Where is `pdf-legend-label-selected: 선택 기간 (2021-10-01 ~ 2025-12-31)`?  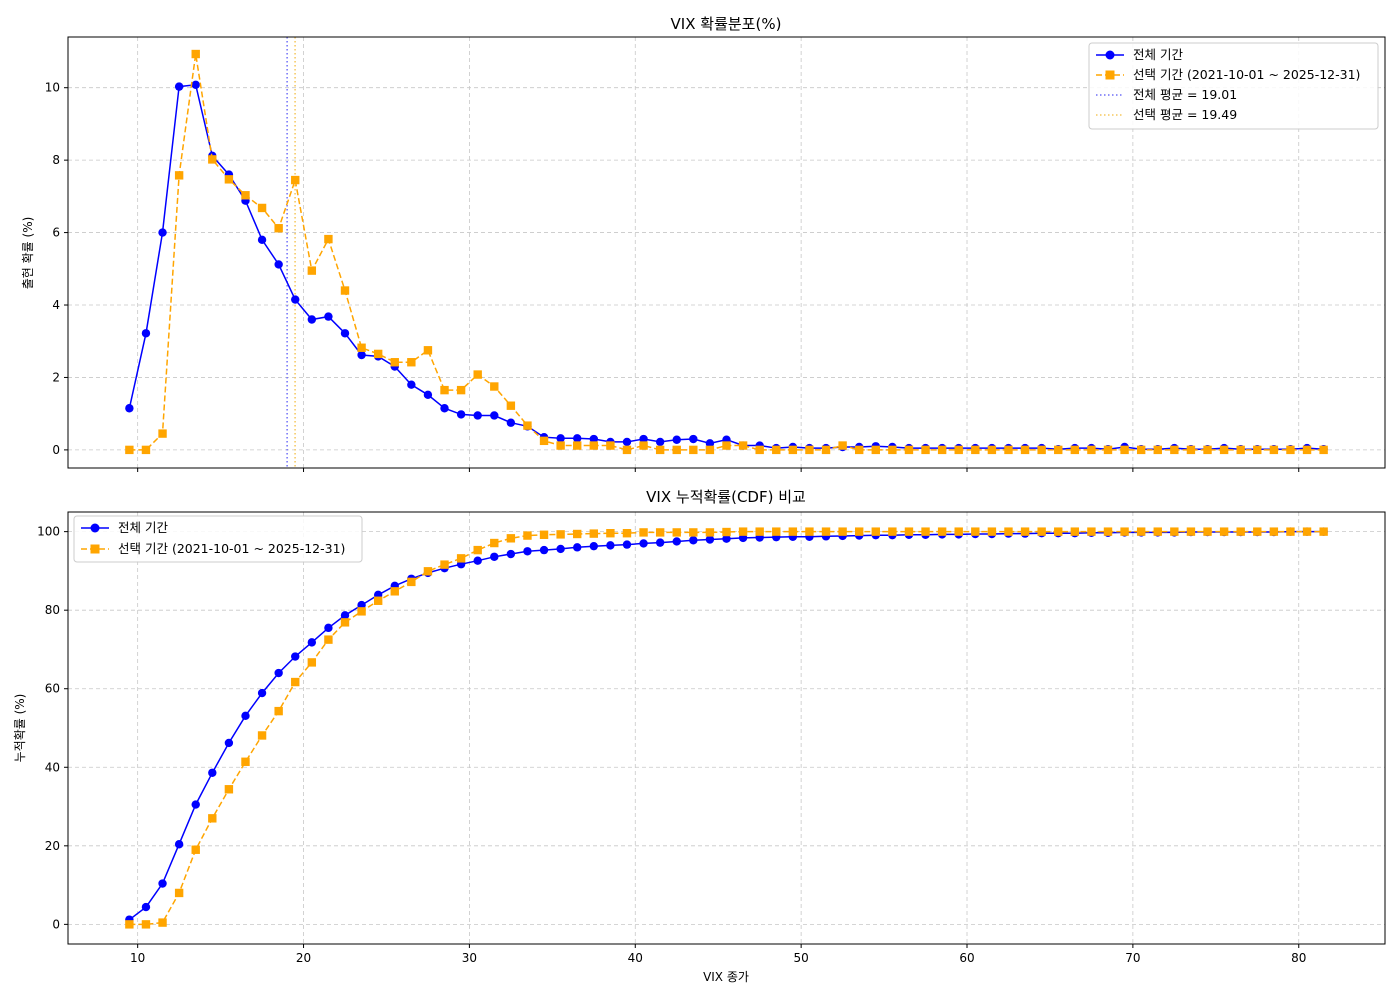 pdf-legend-label-selected: 선택 기간 (2021-10-01 ~ 2025-12-31) is located at coordinates (1246, 74).